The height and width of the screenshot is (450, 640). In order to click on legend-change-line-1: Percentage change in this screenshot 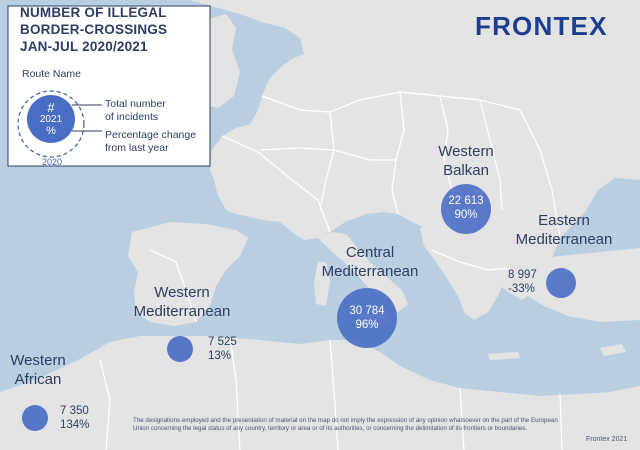, I will do `click(151, 135)`.